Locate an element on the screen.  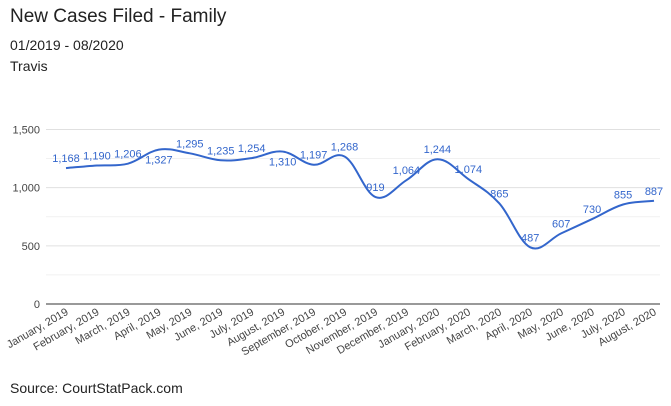
county-subtitle: Travis is located at coordinates (29, 66).